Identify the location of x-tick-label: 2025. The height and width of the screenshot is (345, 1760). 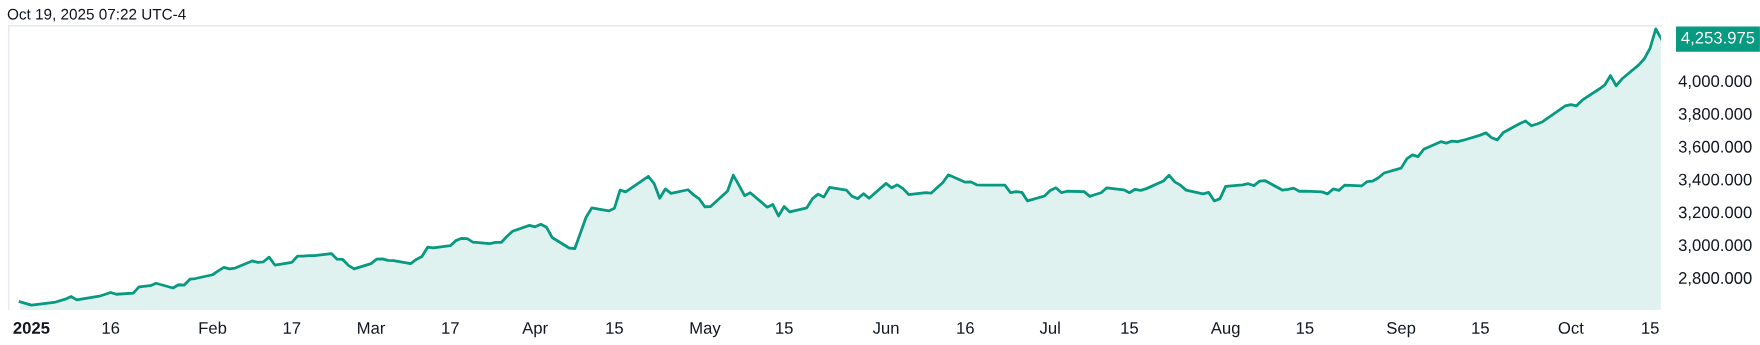
(31, 328).